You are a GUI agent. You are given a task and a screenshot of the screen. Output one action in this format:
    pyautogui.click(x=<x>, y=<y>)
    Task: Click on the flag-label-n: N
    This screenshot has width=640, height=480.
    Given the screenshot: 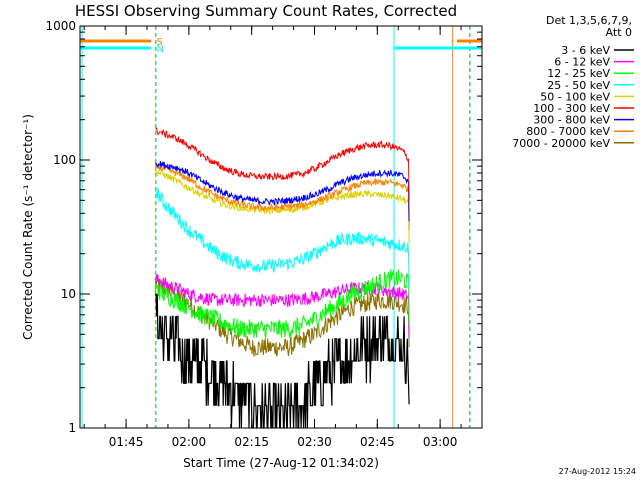 What is the action you would take?
    pyautogui.click(x=160, y=49)
    